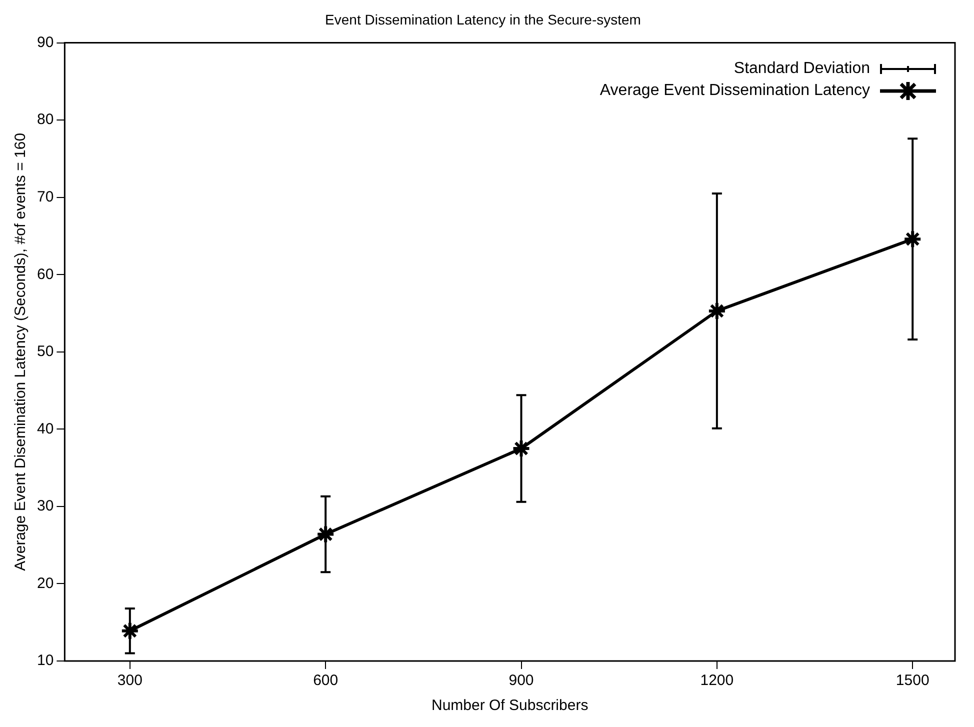  Describe the element at coordinates (45, 274) in the screenshot. I see `y-tick-label: 60` at that location.